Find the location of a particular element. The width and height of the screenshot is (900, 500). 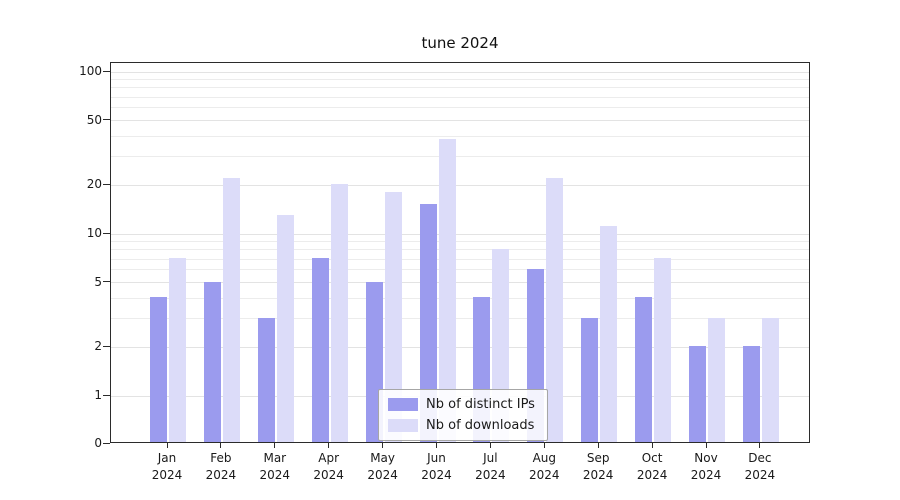

y-tick-label: 10 is located at coordinates (94, 233).